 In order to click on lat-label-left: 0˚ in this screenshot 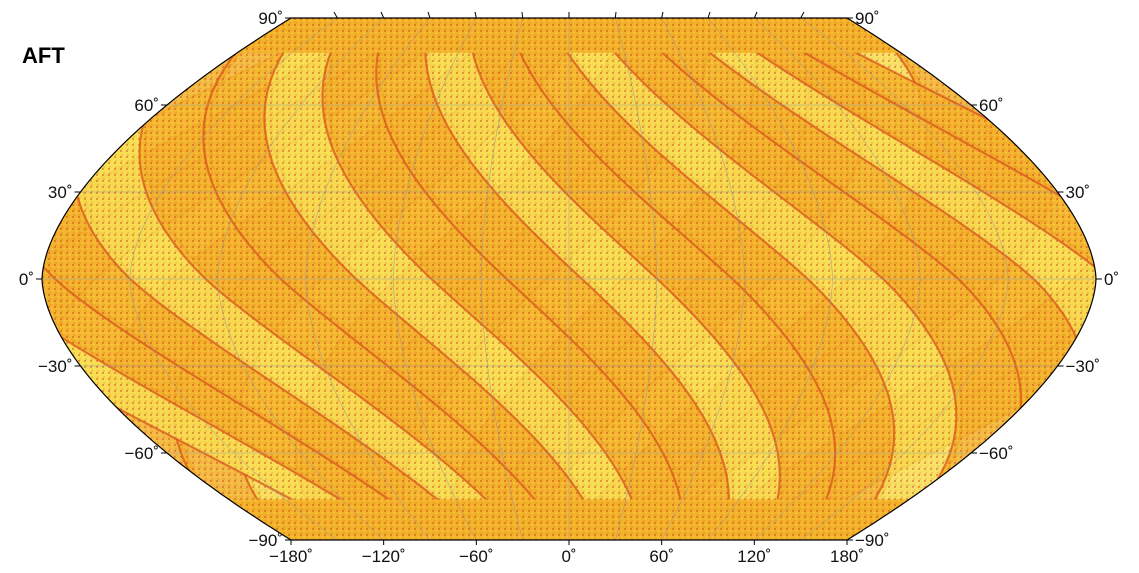, I will do `click(26, 279)`.